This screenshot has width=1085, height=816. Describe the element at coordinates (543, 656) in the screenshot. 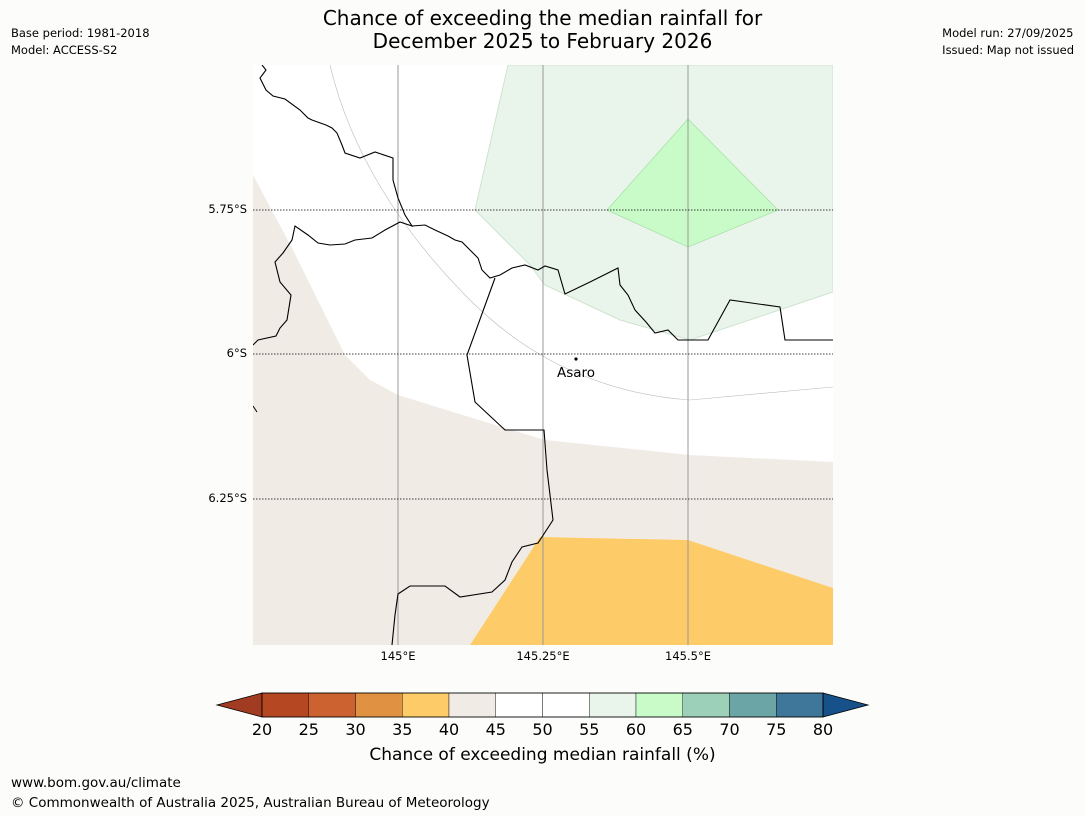

I see `lon-label-145-25e: 145.25°E` at that location.